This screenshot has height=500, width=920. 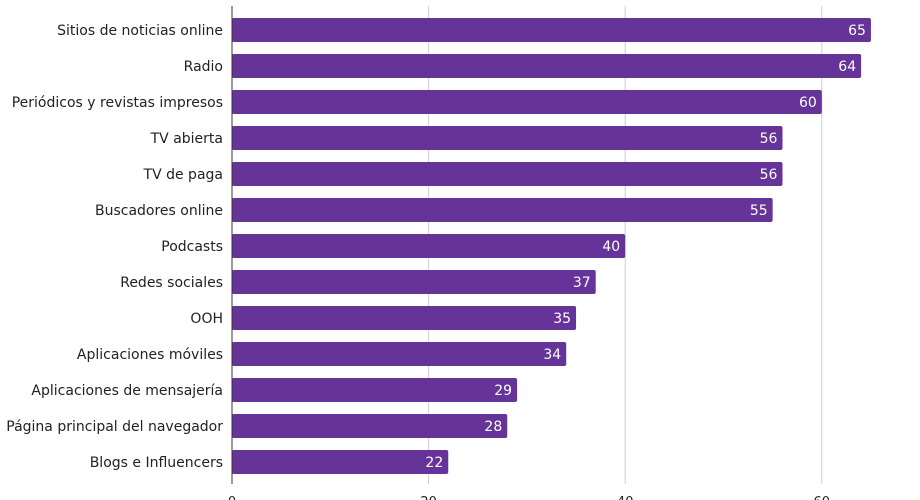 I want to click on category-label: Sitios de noticias online, so click(x=140, y=31).